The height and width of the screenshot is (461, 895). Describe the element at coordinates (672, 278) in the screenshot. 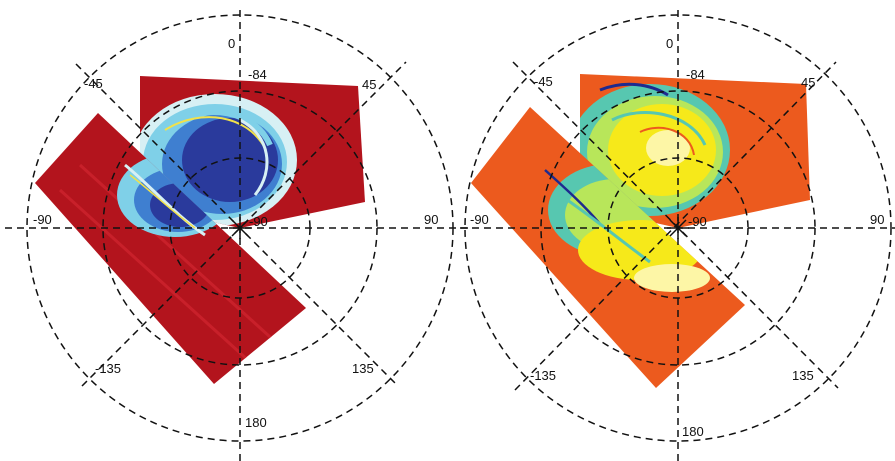

I see `vortex-pale-band` at that location.